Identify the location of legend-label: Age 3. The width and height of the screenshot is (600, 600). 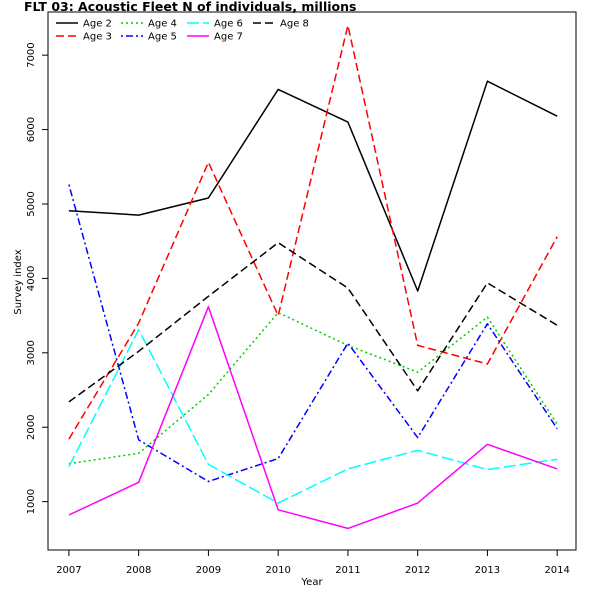
(97, 37).